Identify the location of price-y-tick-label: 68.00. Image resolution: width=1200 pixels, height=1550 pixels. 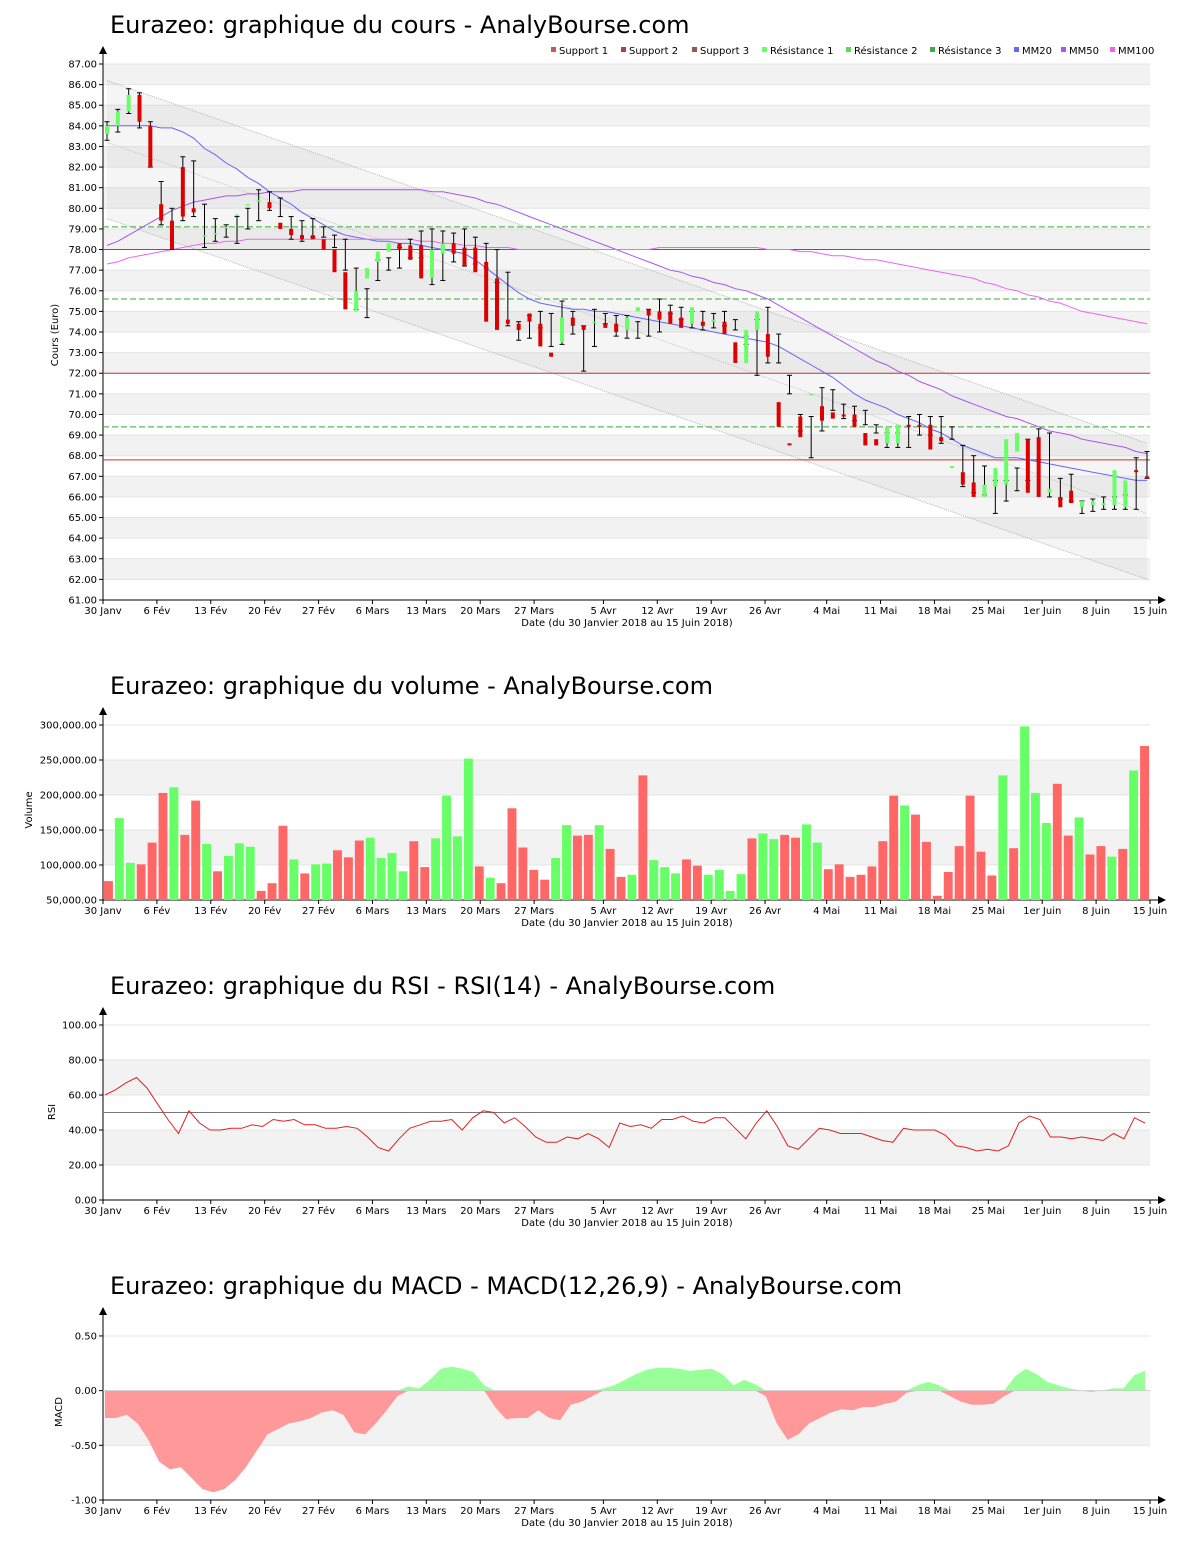
(82, 456).